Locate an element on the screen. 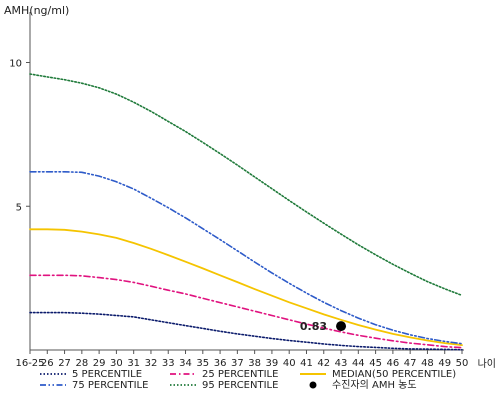 The height and width of the screenshot is (400, 500). x-tick-label: 31 is located at coordinates (133, 363).